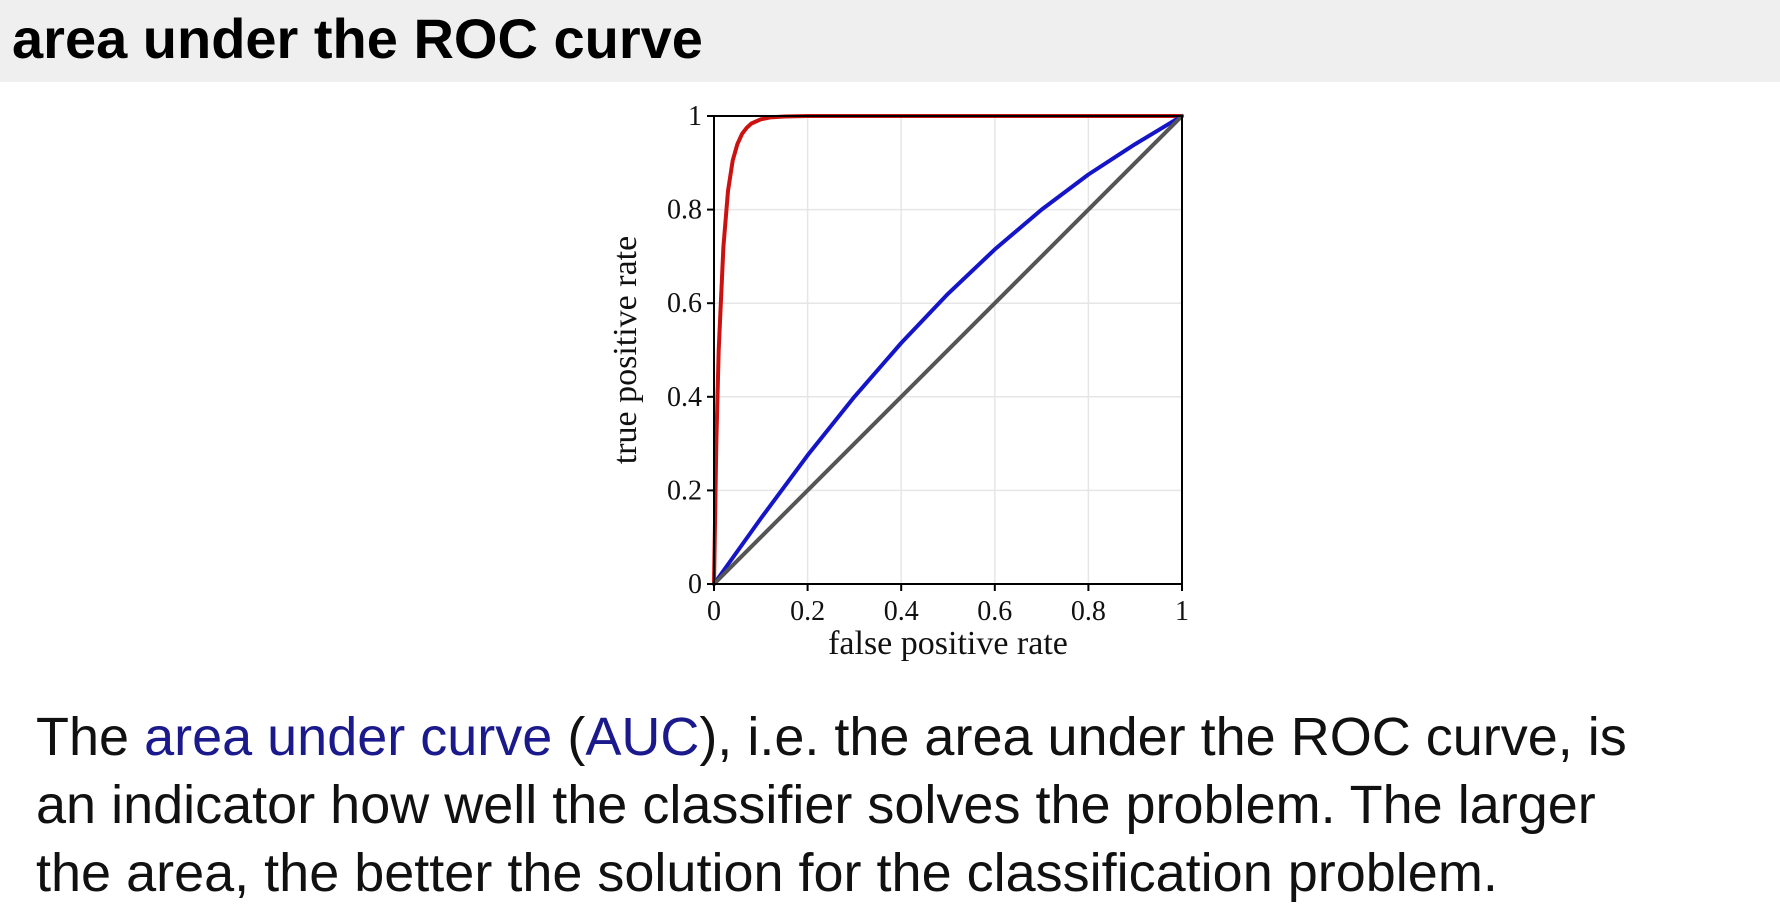  Describe the element at coordinates (714, 611) in the screenshot. I see `x-tick-label-0: 0` at that location.